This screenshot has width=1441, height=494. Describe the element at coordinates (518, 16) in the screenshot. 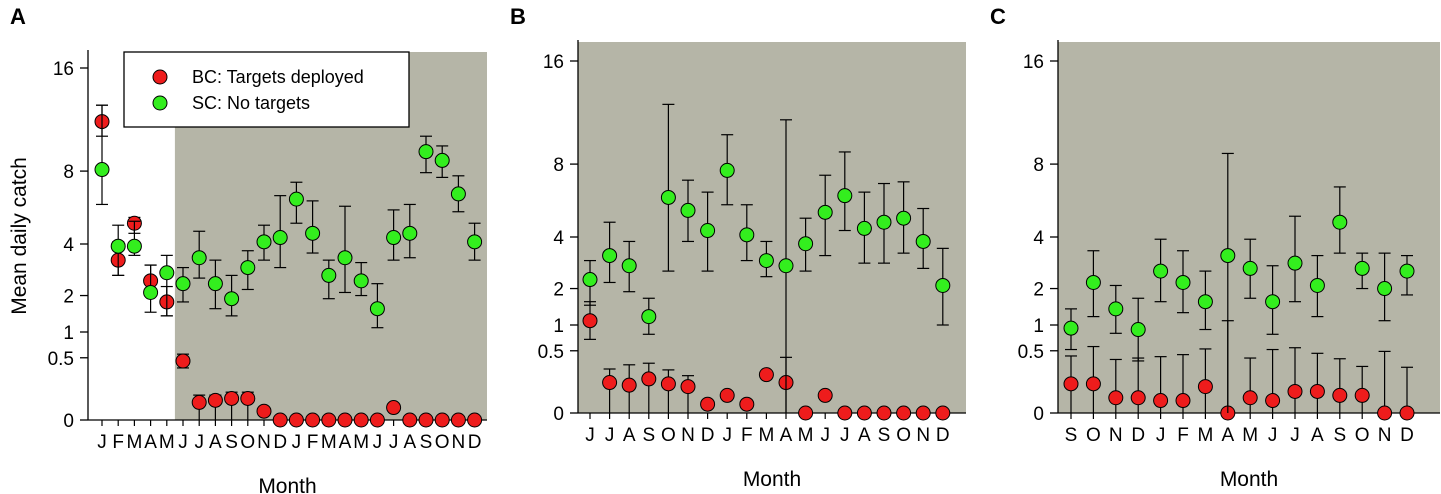

I see `panel-letter: B` at that location.